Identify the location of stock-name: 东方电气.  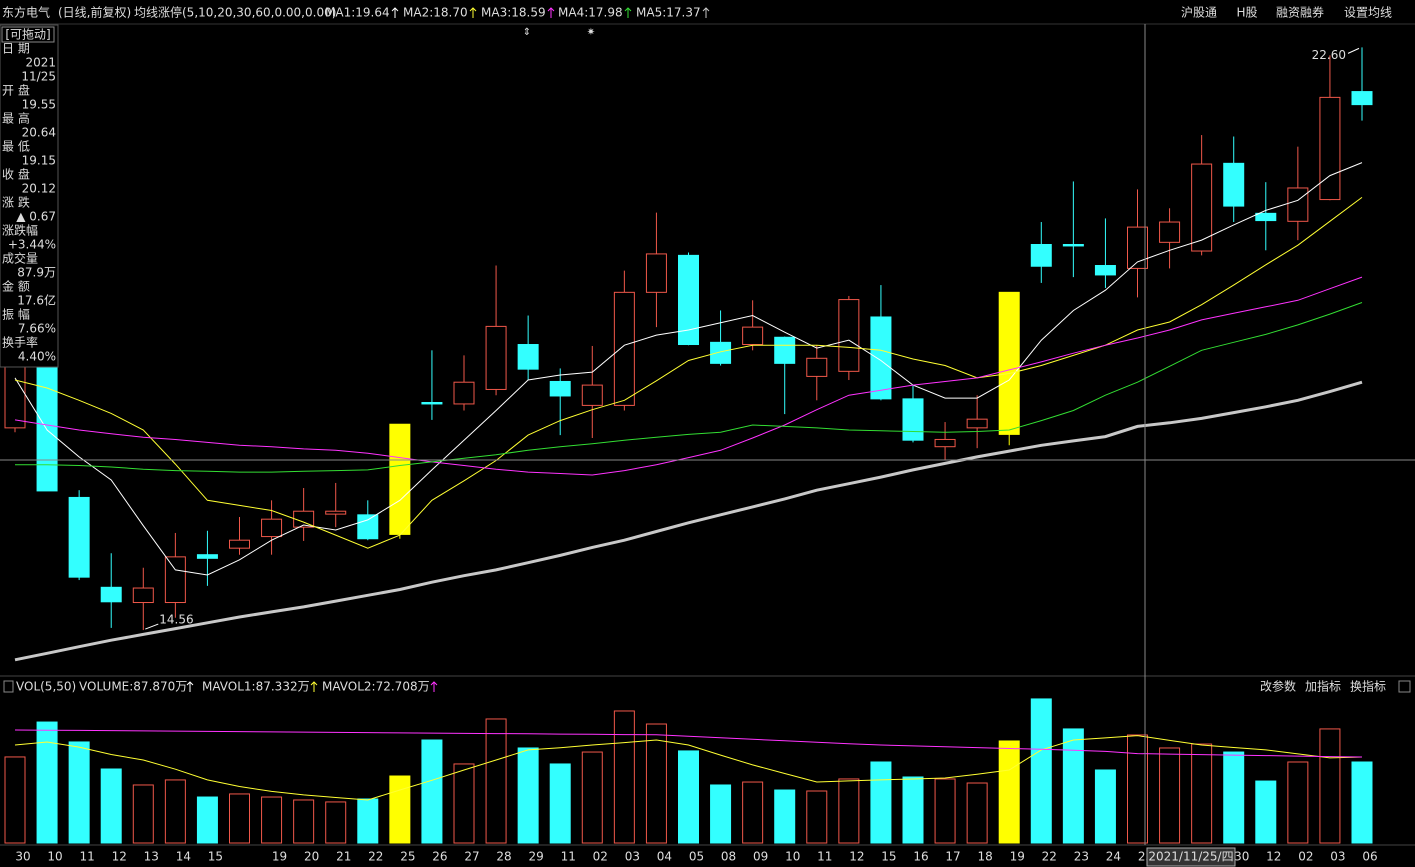
(26, 12).